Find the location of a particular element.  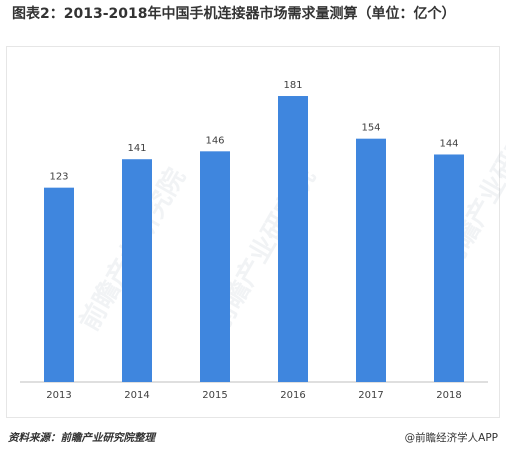

source-note: 资料来源：前瞻产业研究院整理 is located at coordinates (81, 438).